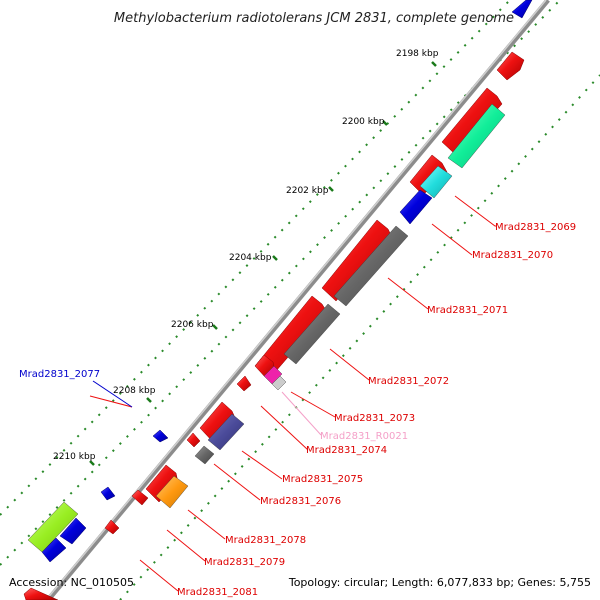 The image size is (600, 600). What do you see at coordinates (74, 457) in the screenshot?
I see `tick-label: 2210 kbp` at bounding box center [74, 457].